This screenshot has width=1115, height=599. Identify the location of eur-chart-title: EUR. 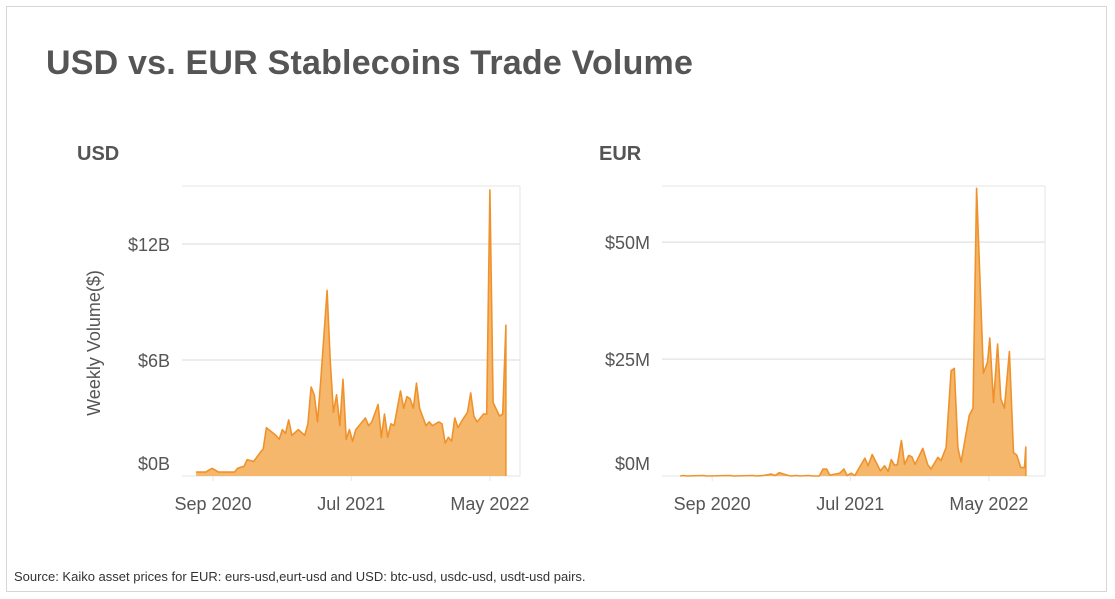
(620, 154).